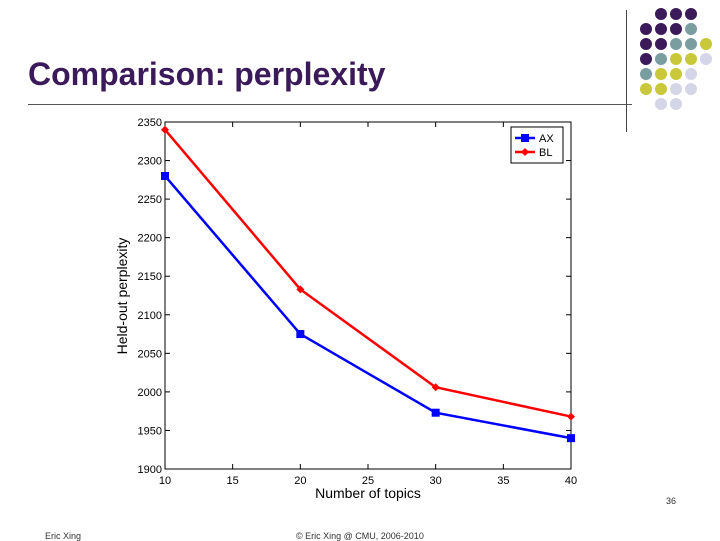  I want to click on legend-label-bl: BL, so click(545, 153).